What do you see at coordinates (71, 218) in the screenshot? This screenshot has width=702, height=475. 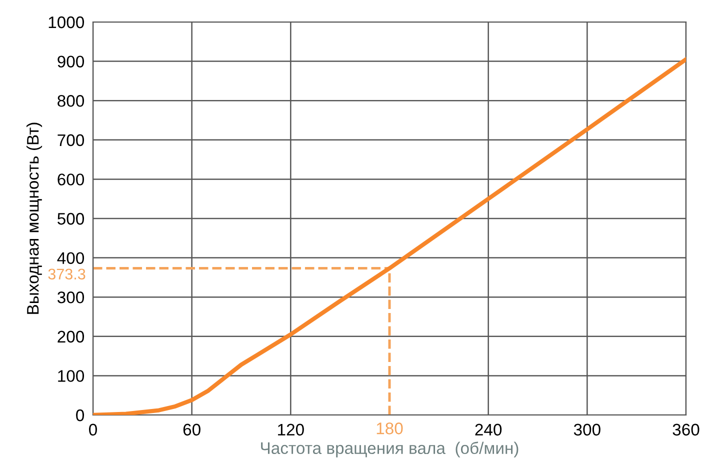 I see `y-tick-label: 500` at bounding box center [71, 218].